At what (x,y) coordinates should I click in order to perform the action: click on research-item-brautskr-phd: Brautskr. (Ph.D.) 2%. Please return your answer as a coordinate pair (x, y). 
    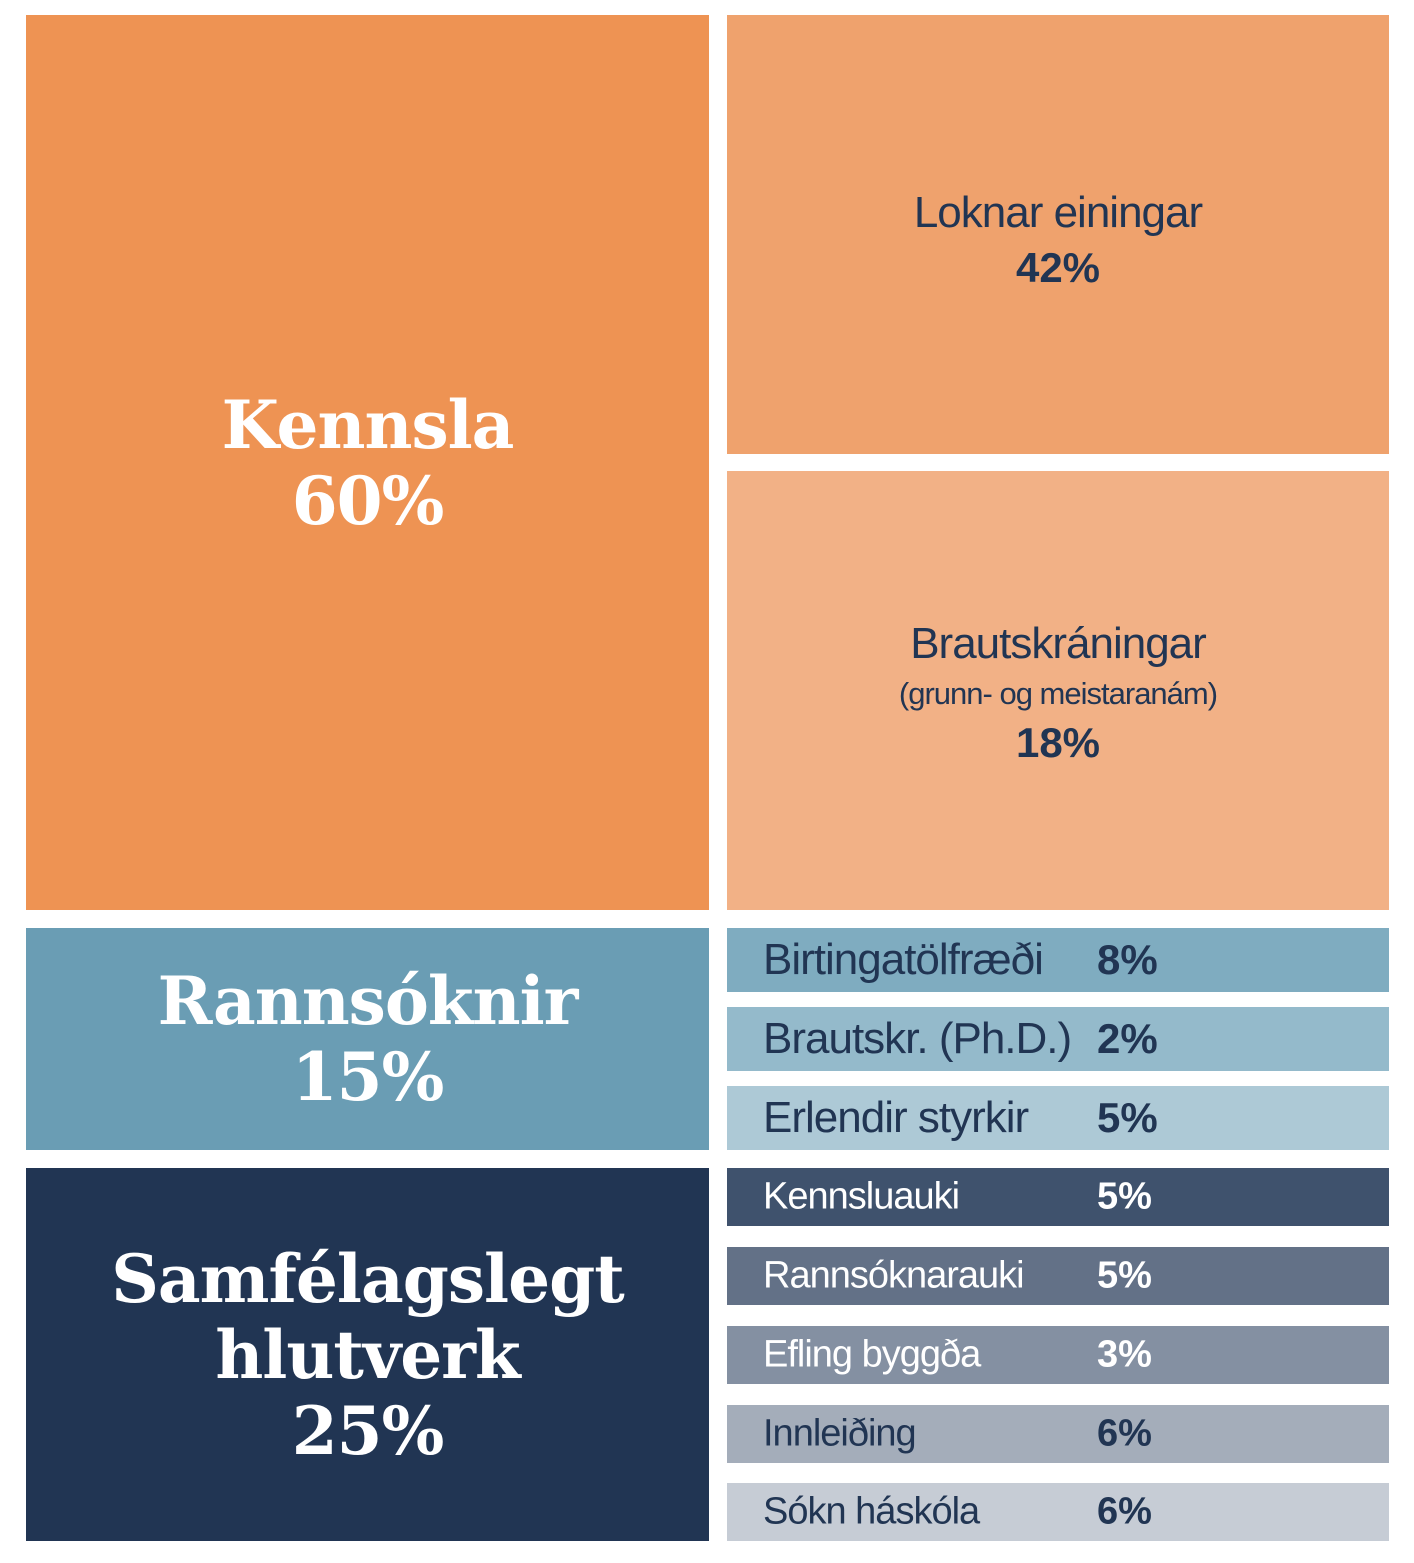
    Looking at the image, I should click on (1058, 1039).